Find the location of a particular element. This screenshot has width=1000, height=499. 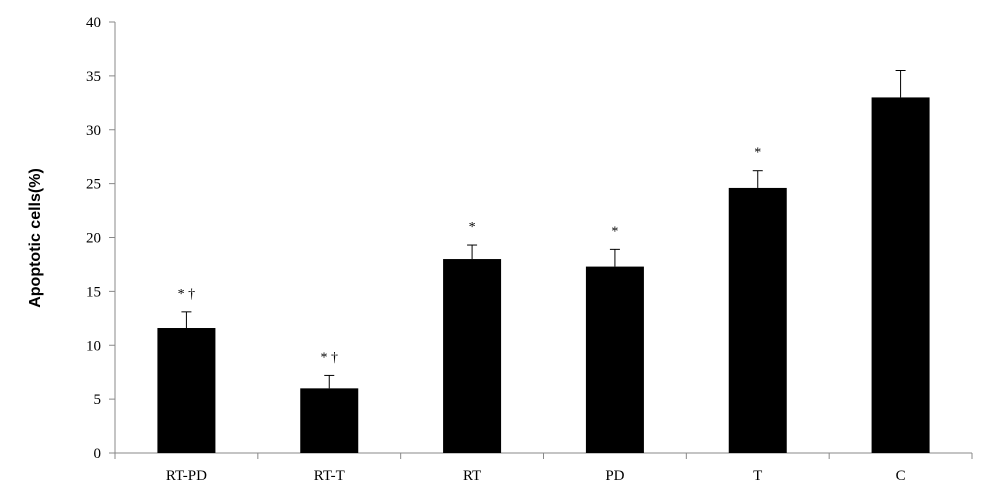

y-tick-label: 30 is located at coordinates (93, 131).